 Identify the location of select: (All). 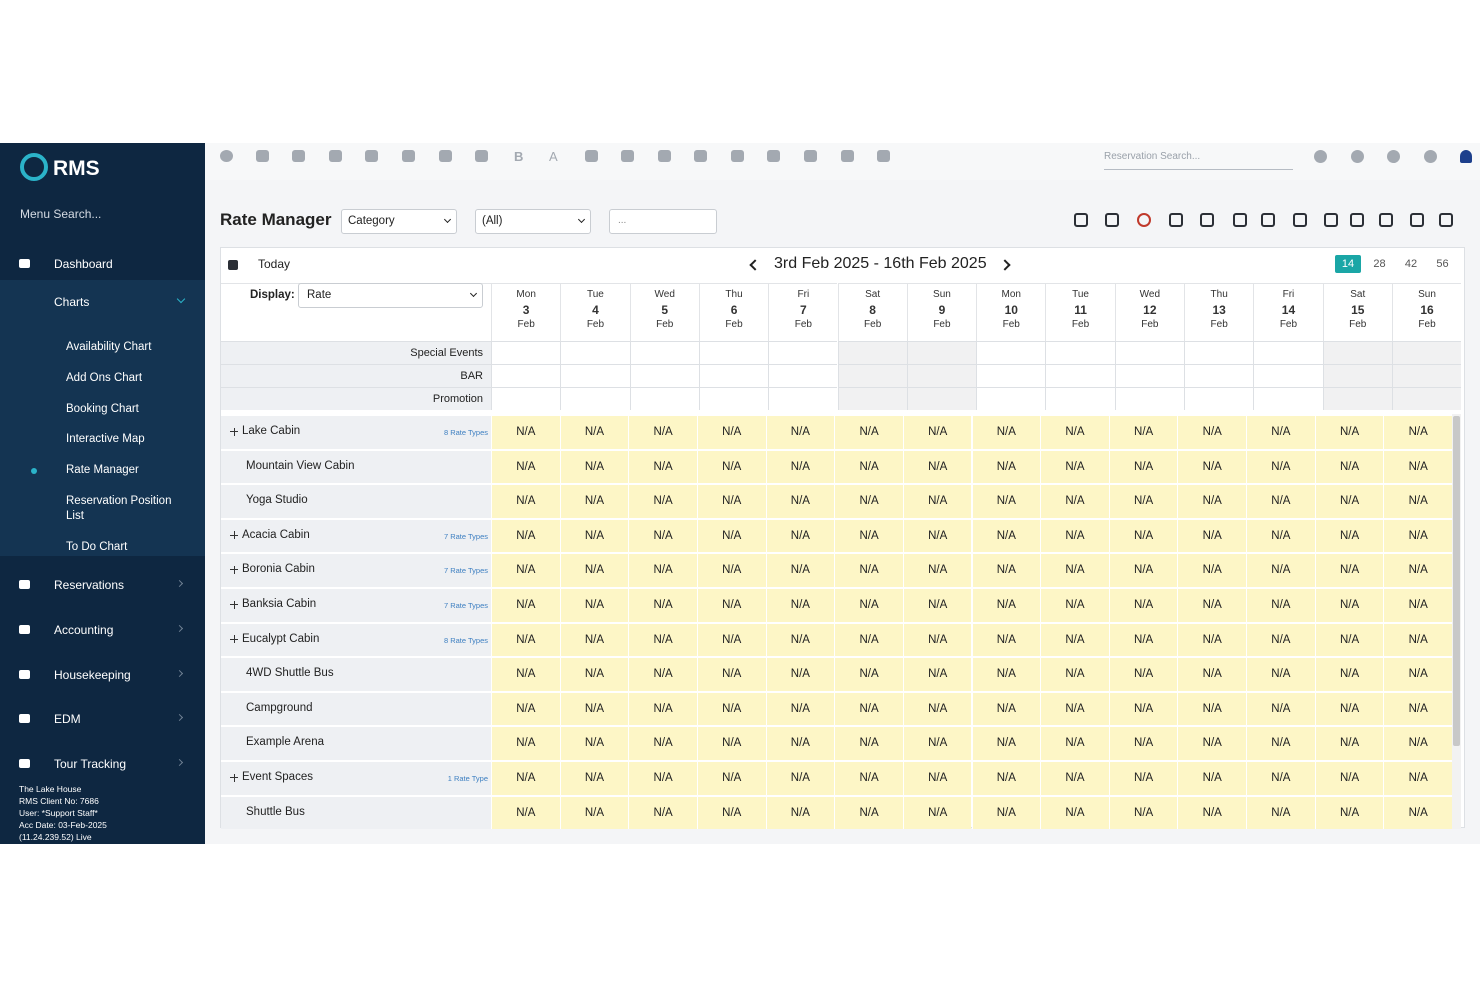
(533, 221).